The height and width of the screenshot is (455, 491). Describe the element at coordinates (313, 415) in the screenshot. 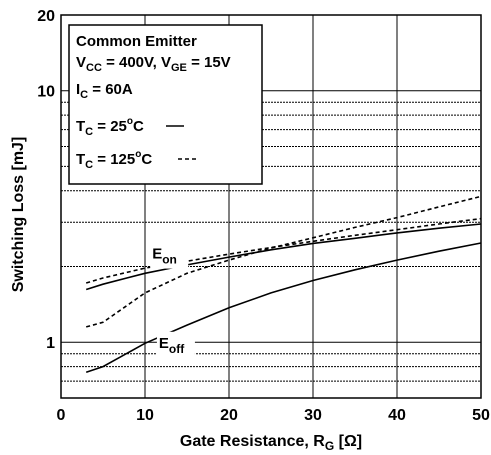

I see `x-tick-label: 30` at that location.